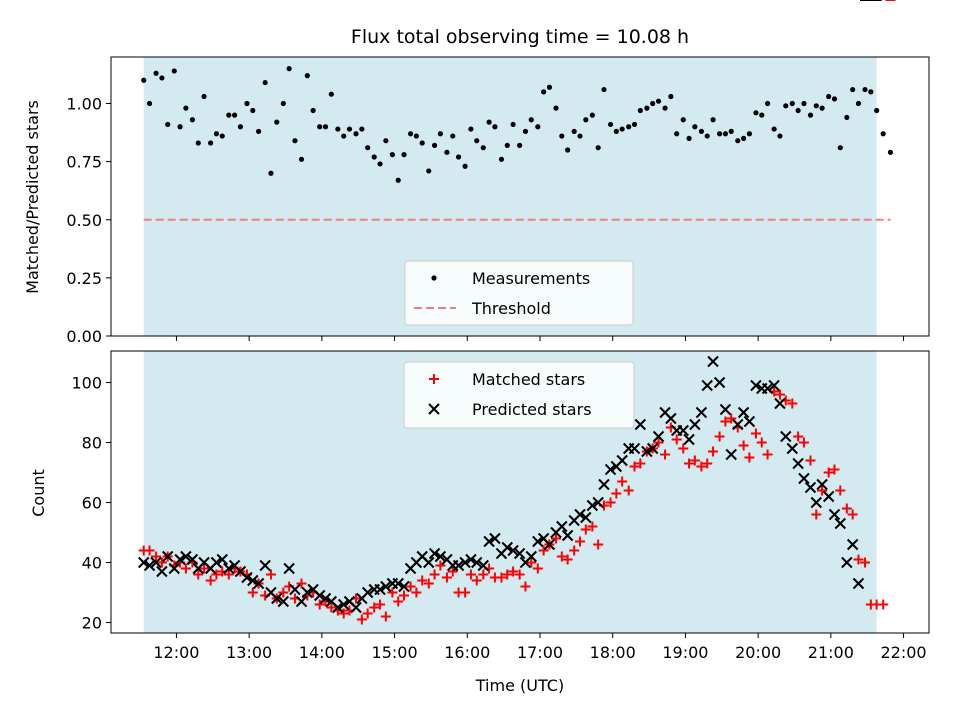  I want to click on bottom-x-tick-label: 16:00, so click(467, 652).